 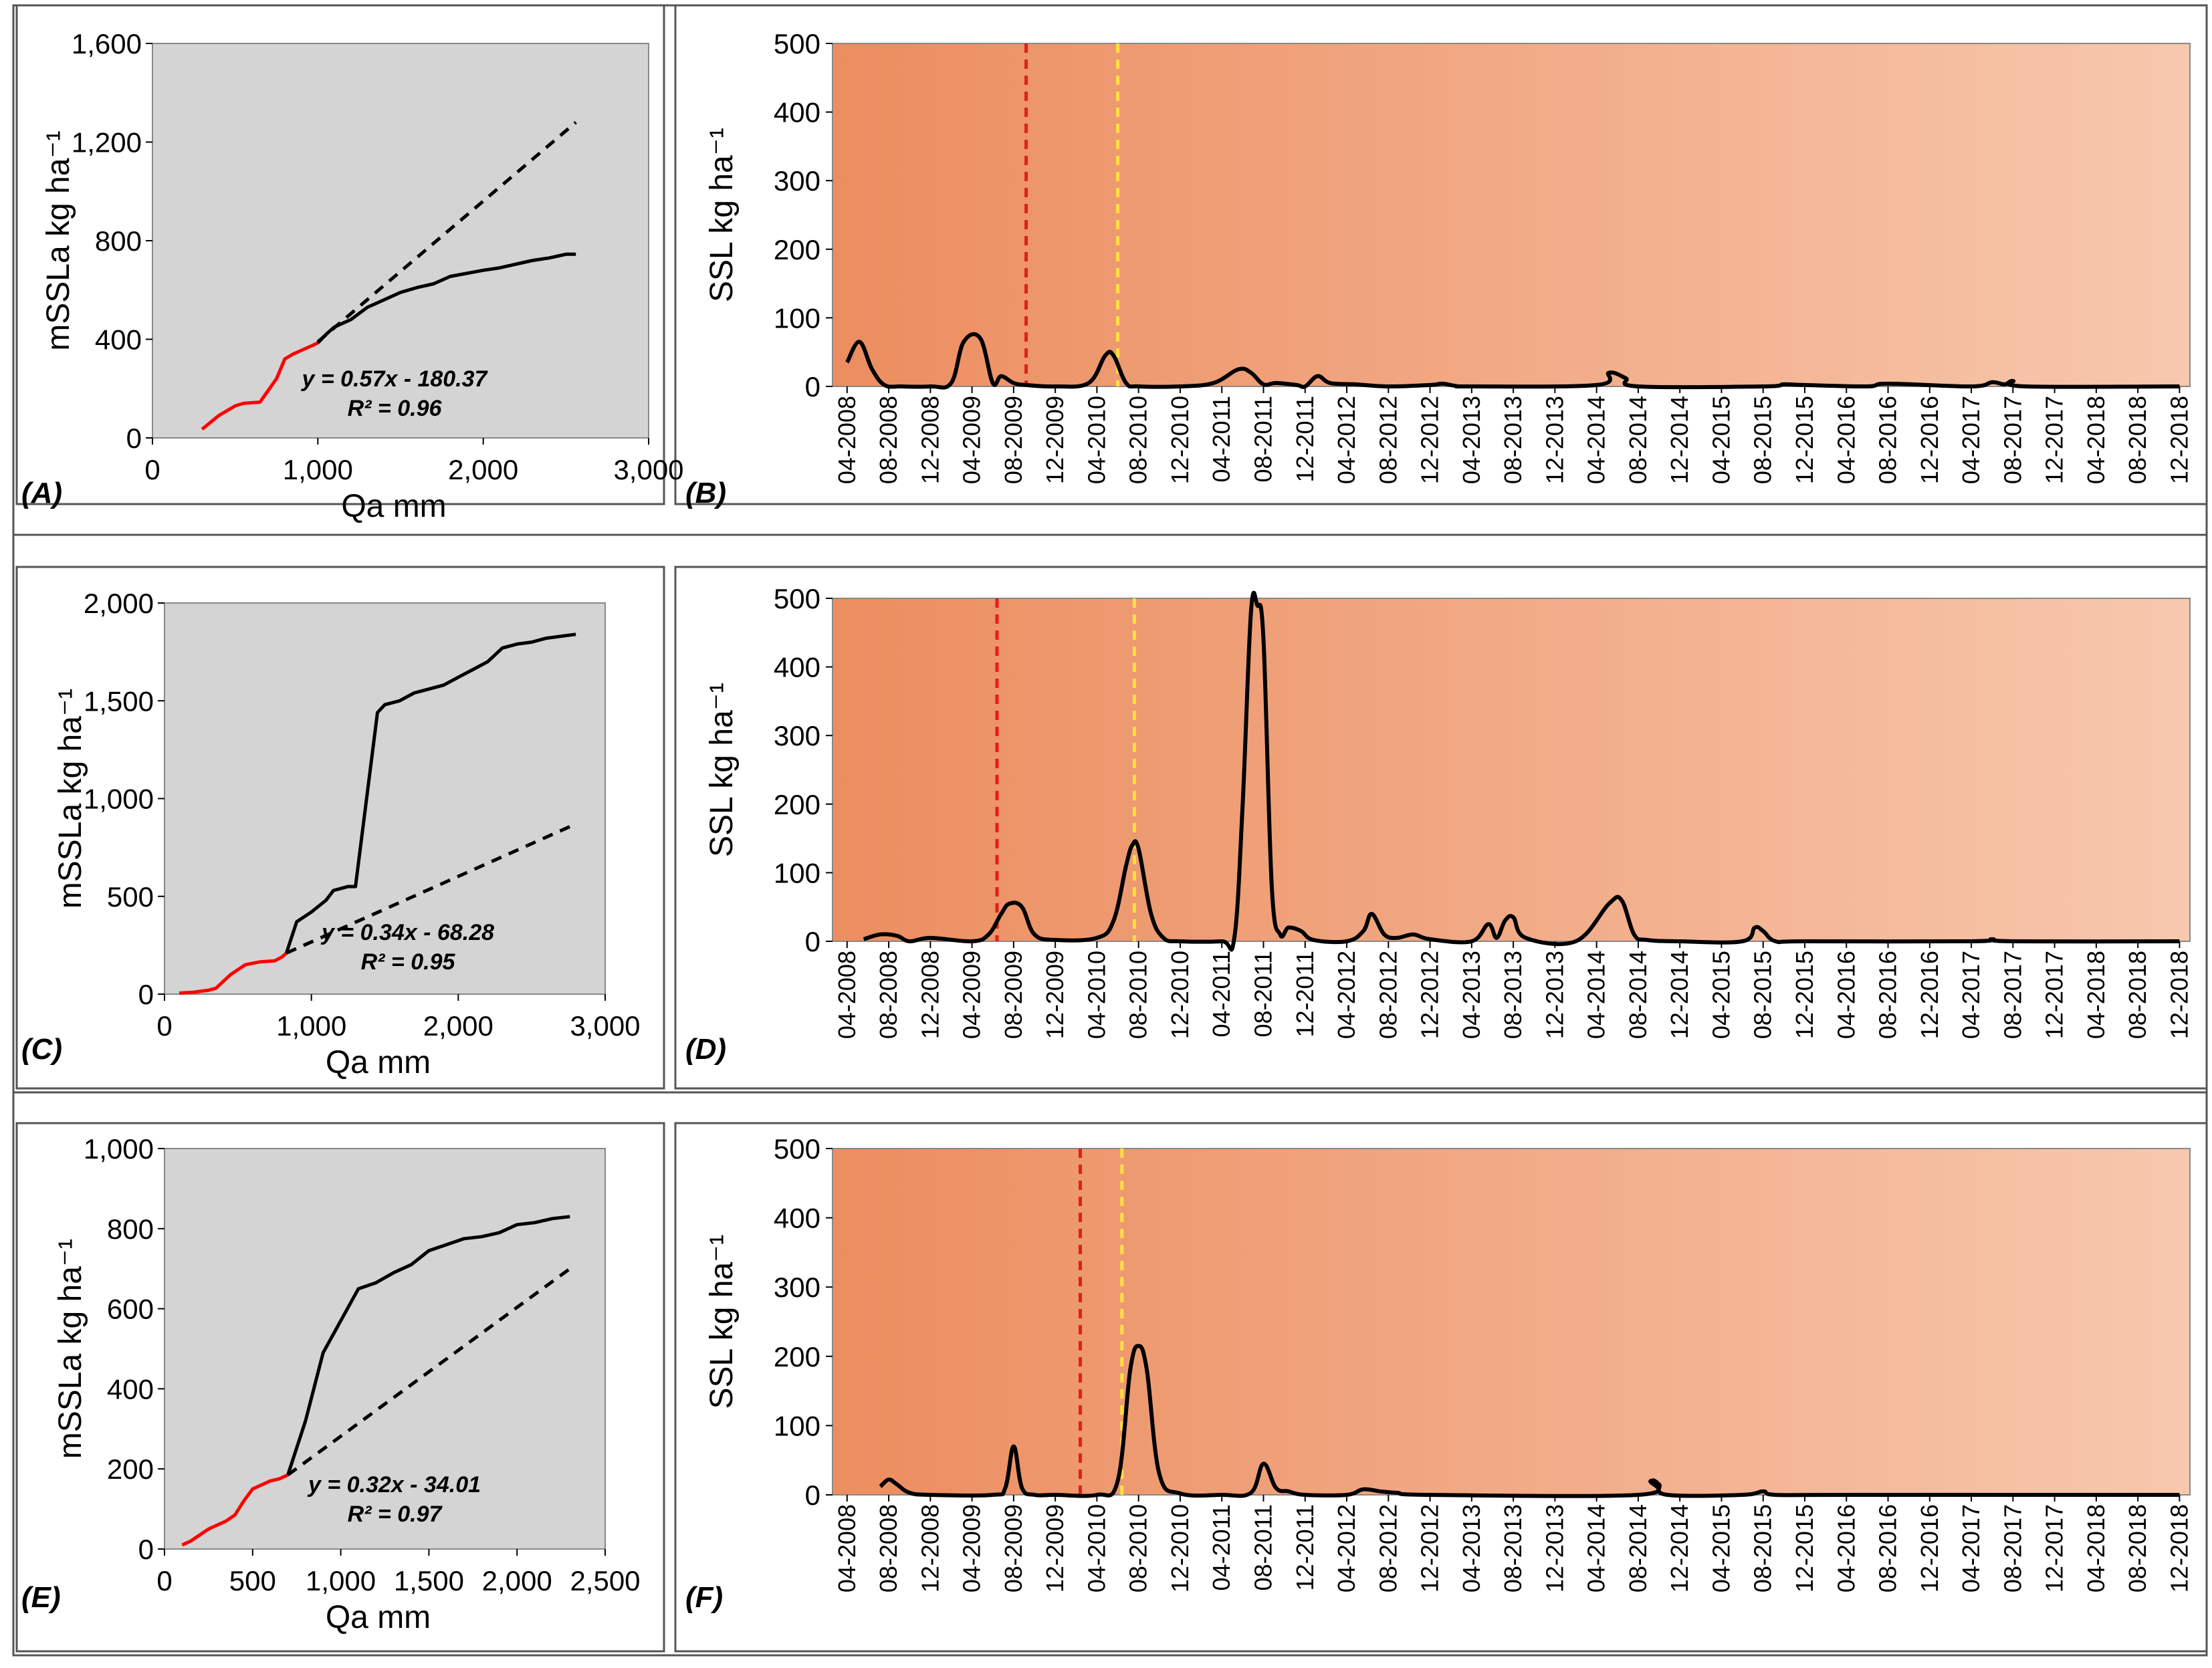 I want to click on x-tick-label-F: 08-2012, so click(x=1388, y=1548).